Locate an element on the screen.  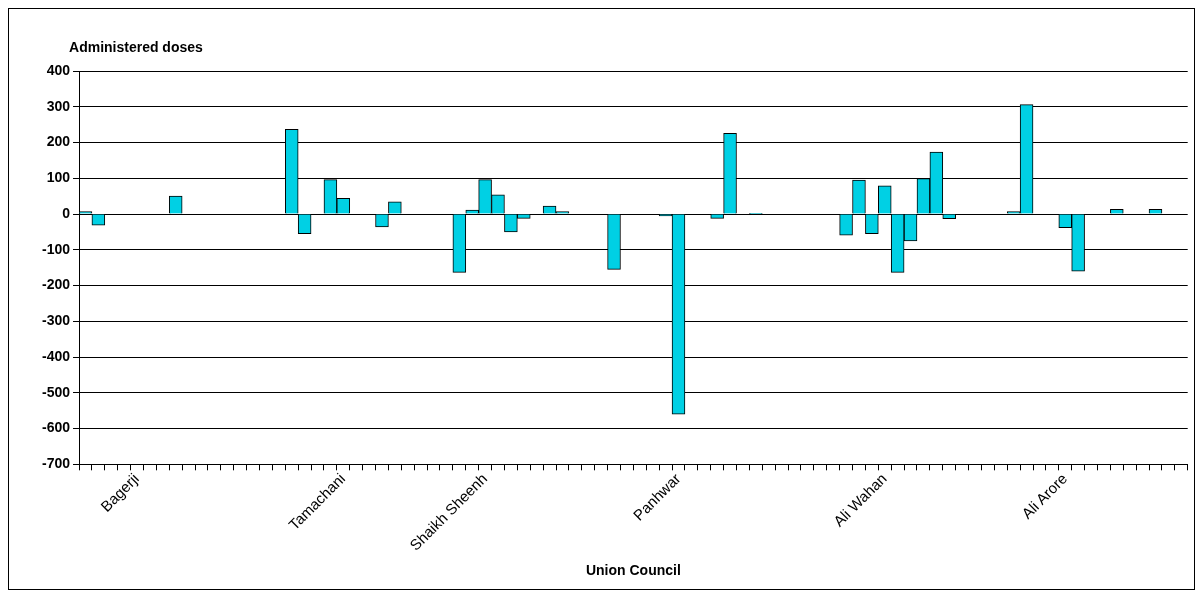
y-tick-label: 0 is located at coordinates (66, 212).